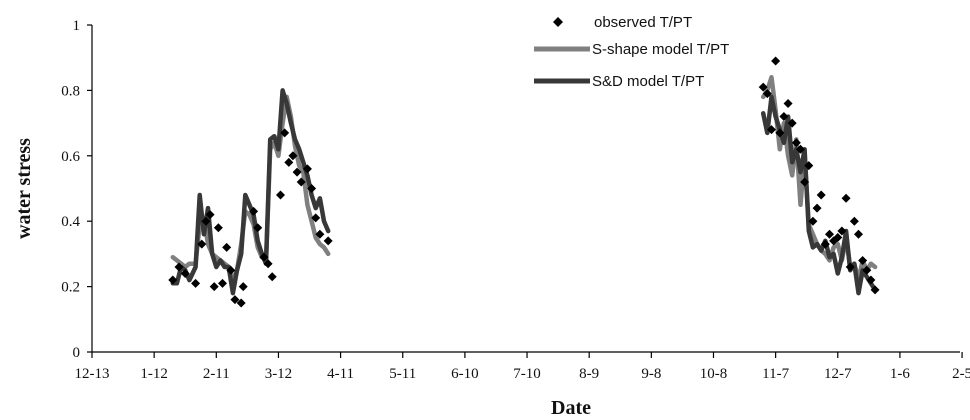  Describe the element at coordinates (651, 374) in the screenshot. I see `x-tick-label: 9-8` at that location.